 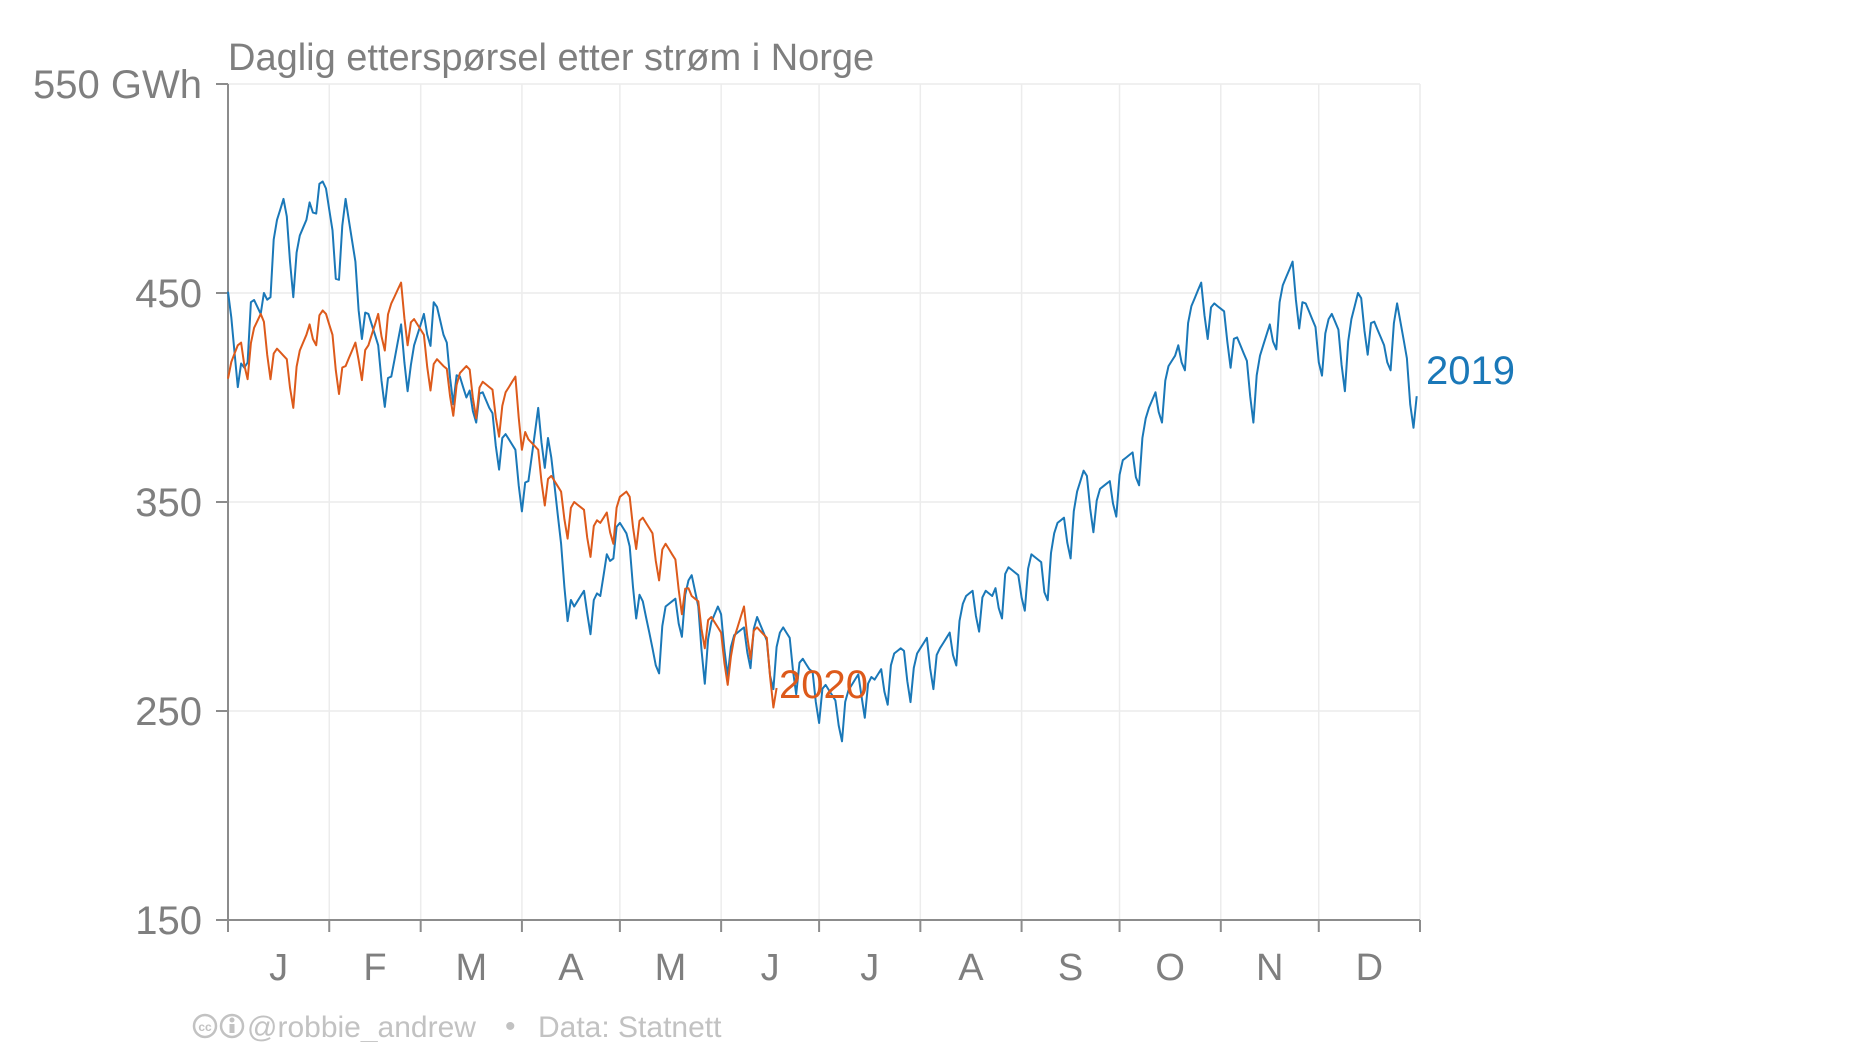 I want to click on svg-text: cc, so click(x=205, y=1027).